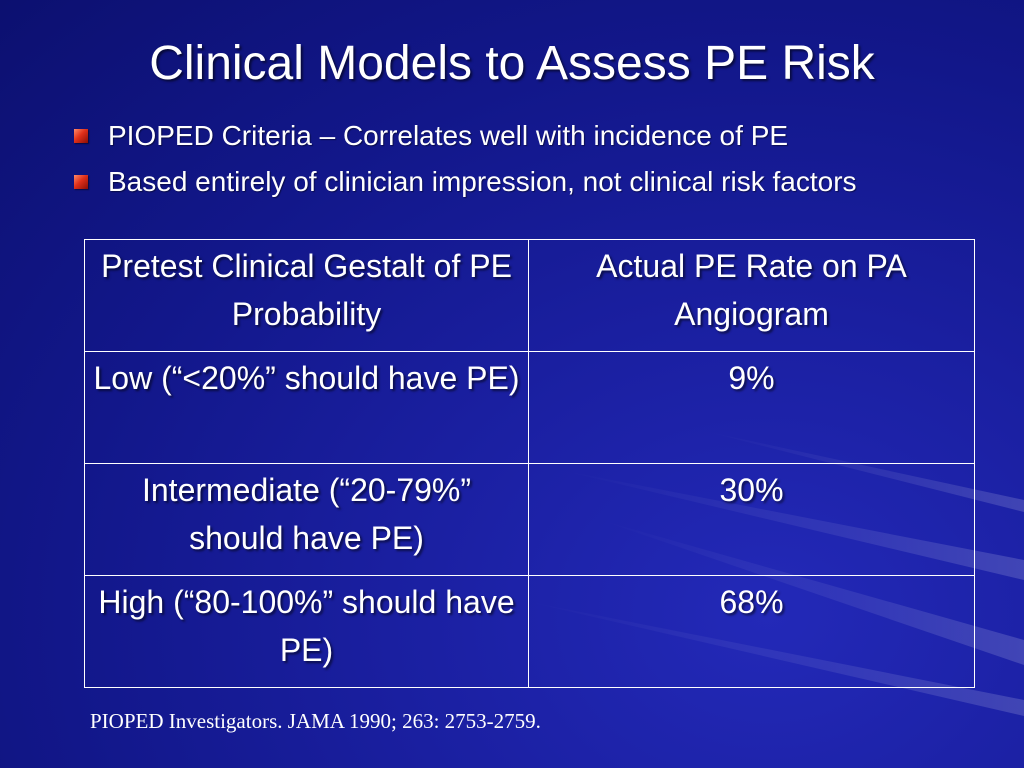  I want to click on table-cell-gestalt: High (“80-100%” should have PE), so click(306, 631).